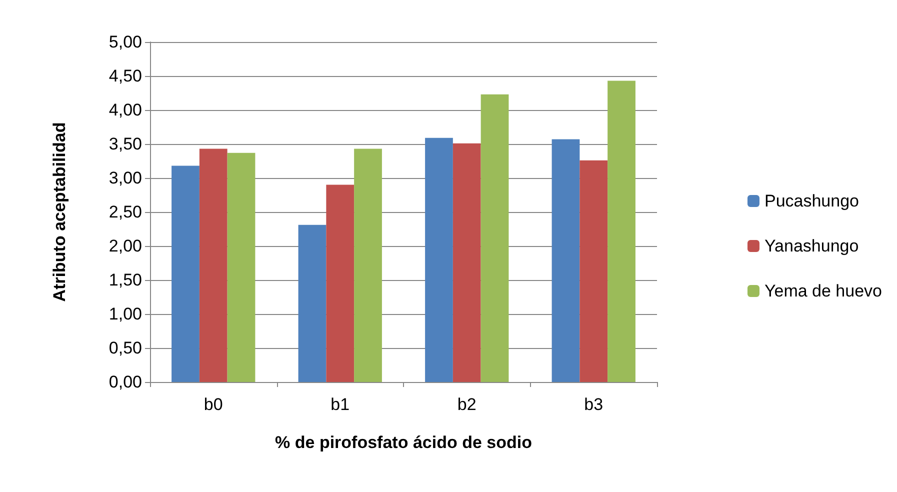 The image size is (897, 492). What do you see at coordinates (812, 201) in the screenshot?
I see `legend-label: Pucashungo` at bounding box center [812, 201].